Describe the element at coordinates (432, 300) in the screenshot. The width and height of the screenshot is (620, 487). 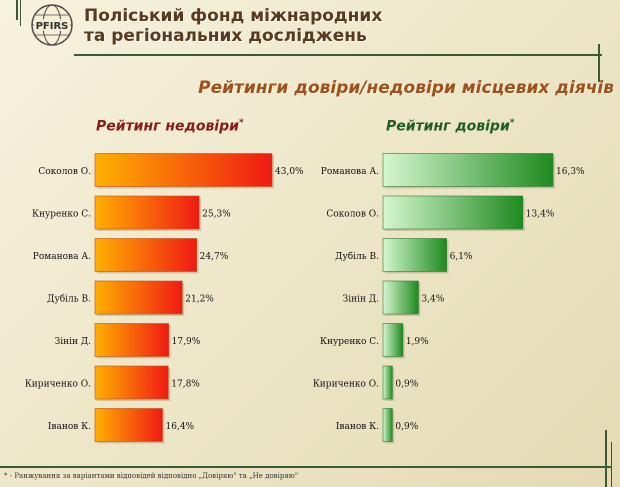
I see `trust-value-label: 3,4%` at that location.